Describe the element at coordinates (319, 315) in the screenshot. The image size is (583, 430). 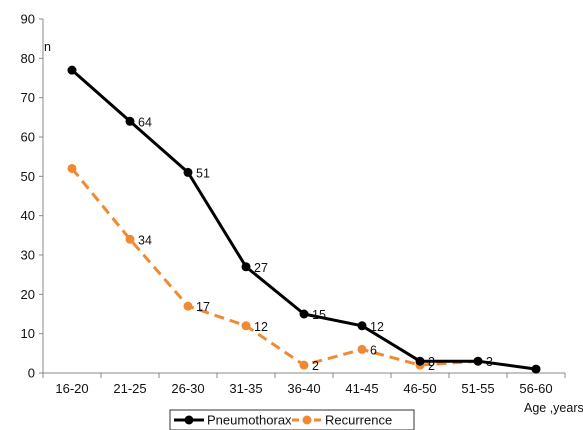
I see `data-label: 15` at that location.